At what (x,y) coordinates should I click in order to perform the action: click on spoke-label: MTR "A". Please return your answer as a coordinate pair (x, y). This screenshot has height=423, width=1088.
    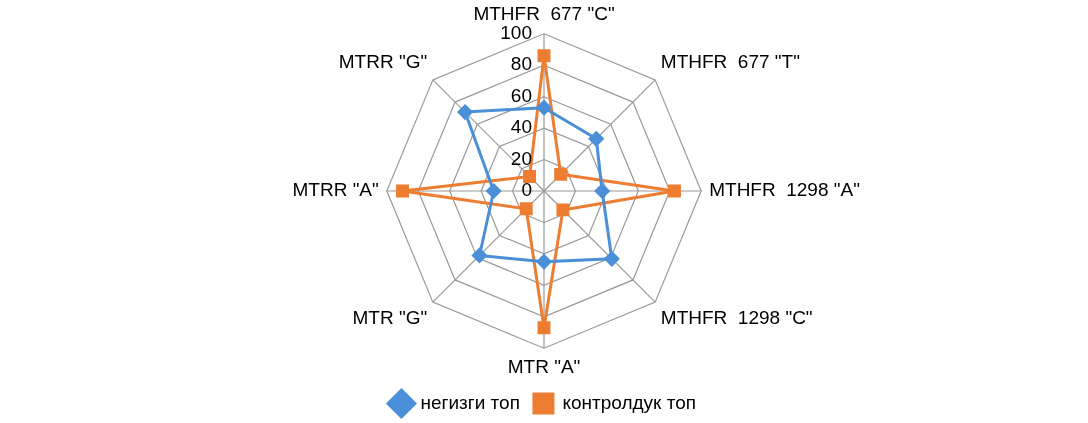
    Looking at the image, I should click on (544, 366).